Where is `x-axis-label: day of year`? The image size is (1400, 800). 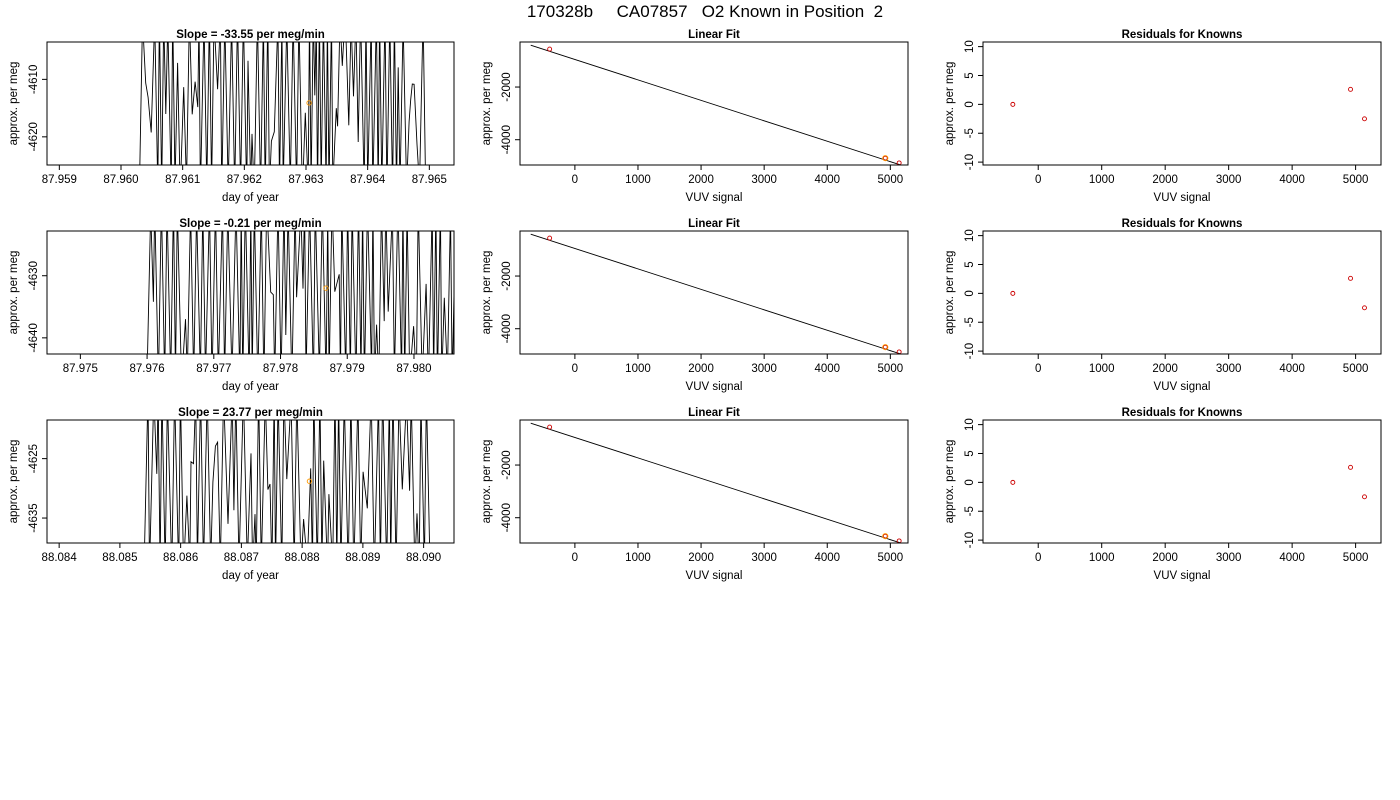 x-axis-label: day of year is located at coordinates (250, 387).